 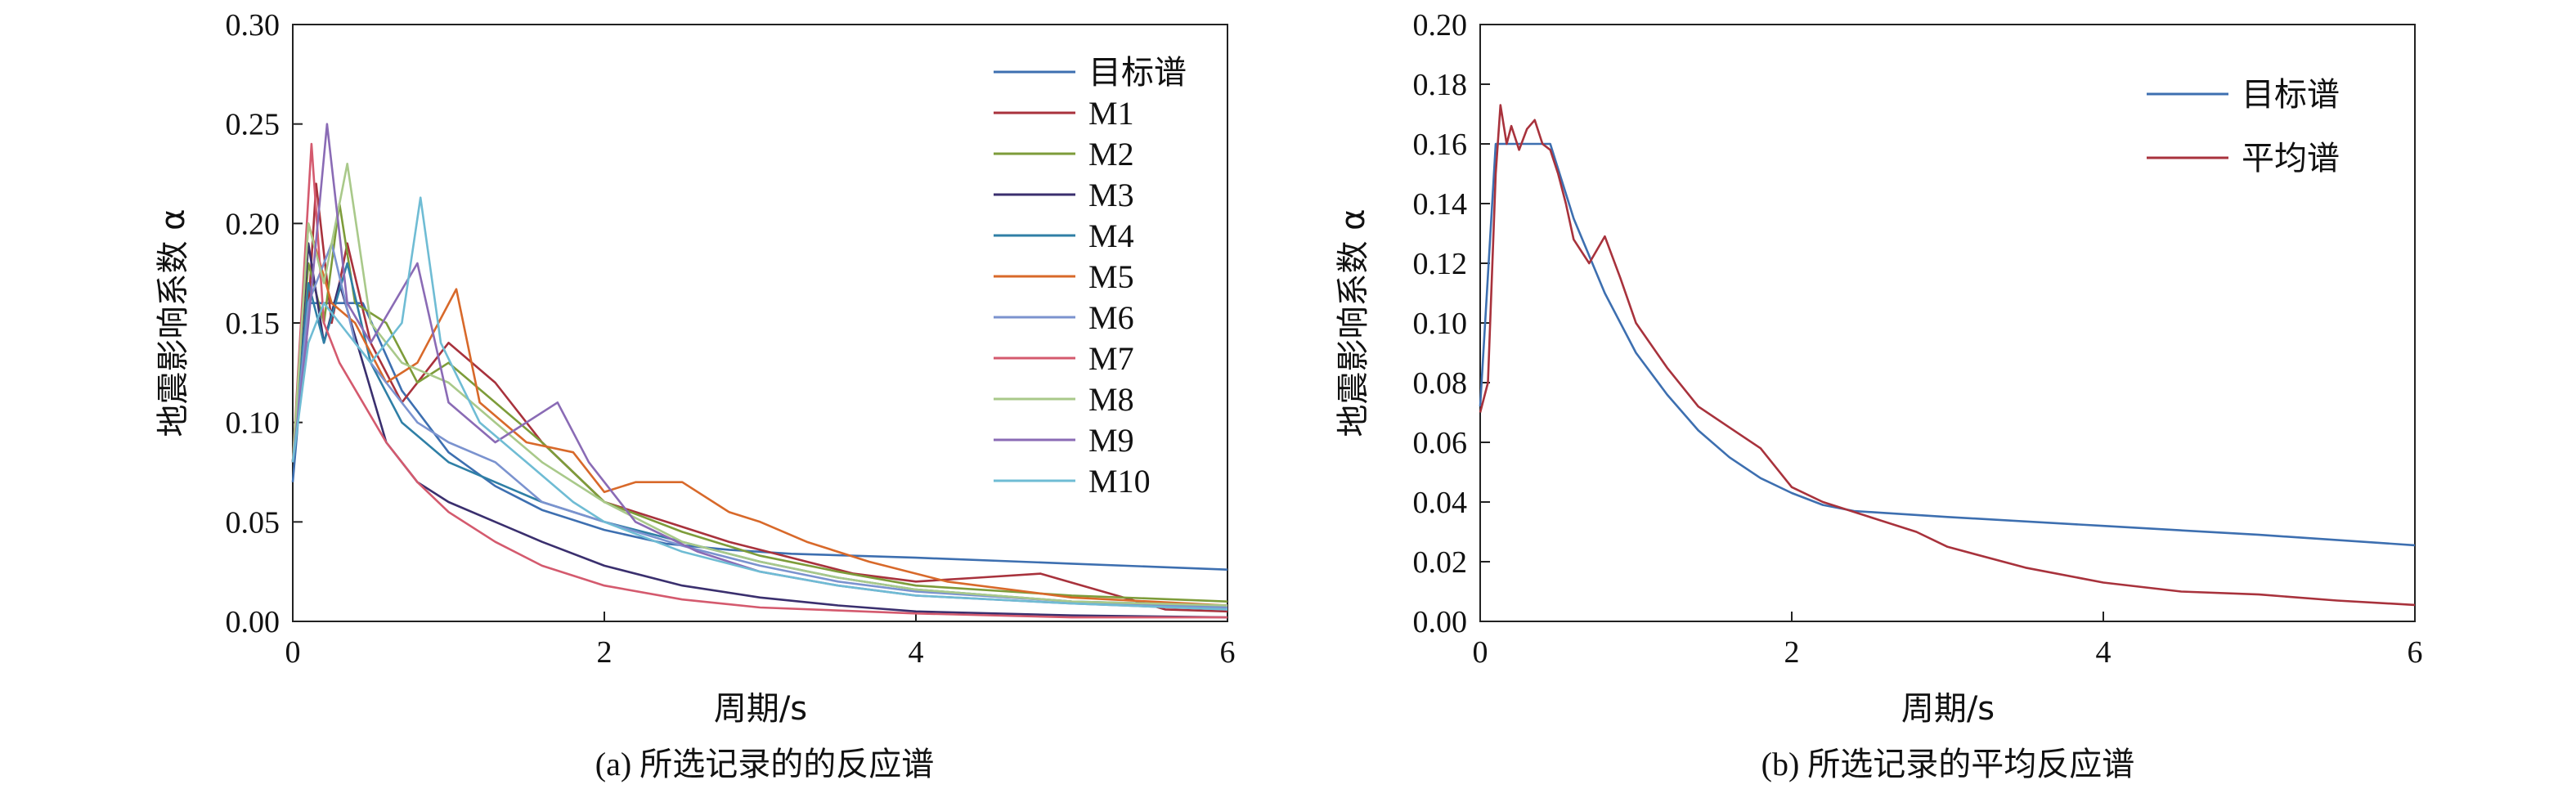 What do you see at coordinates (1111, 399) in the screenshot?
I see `legend-label: M8` at bounding box center [1111, 399].